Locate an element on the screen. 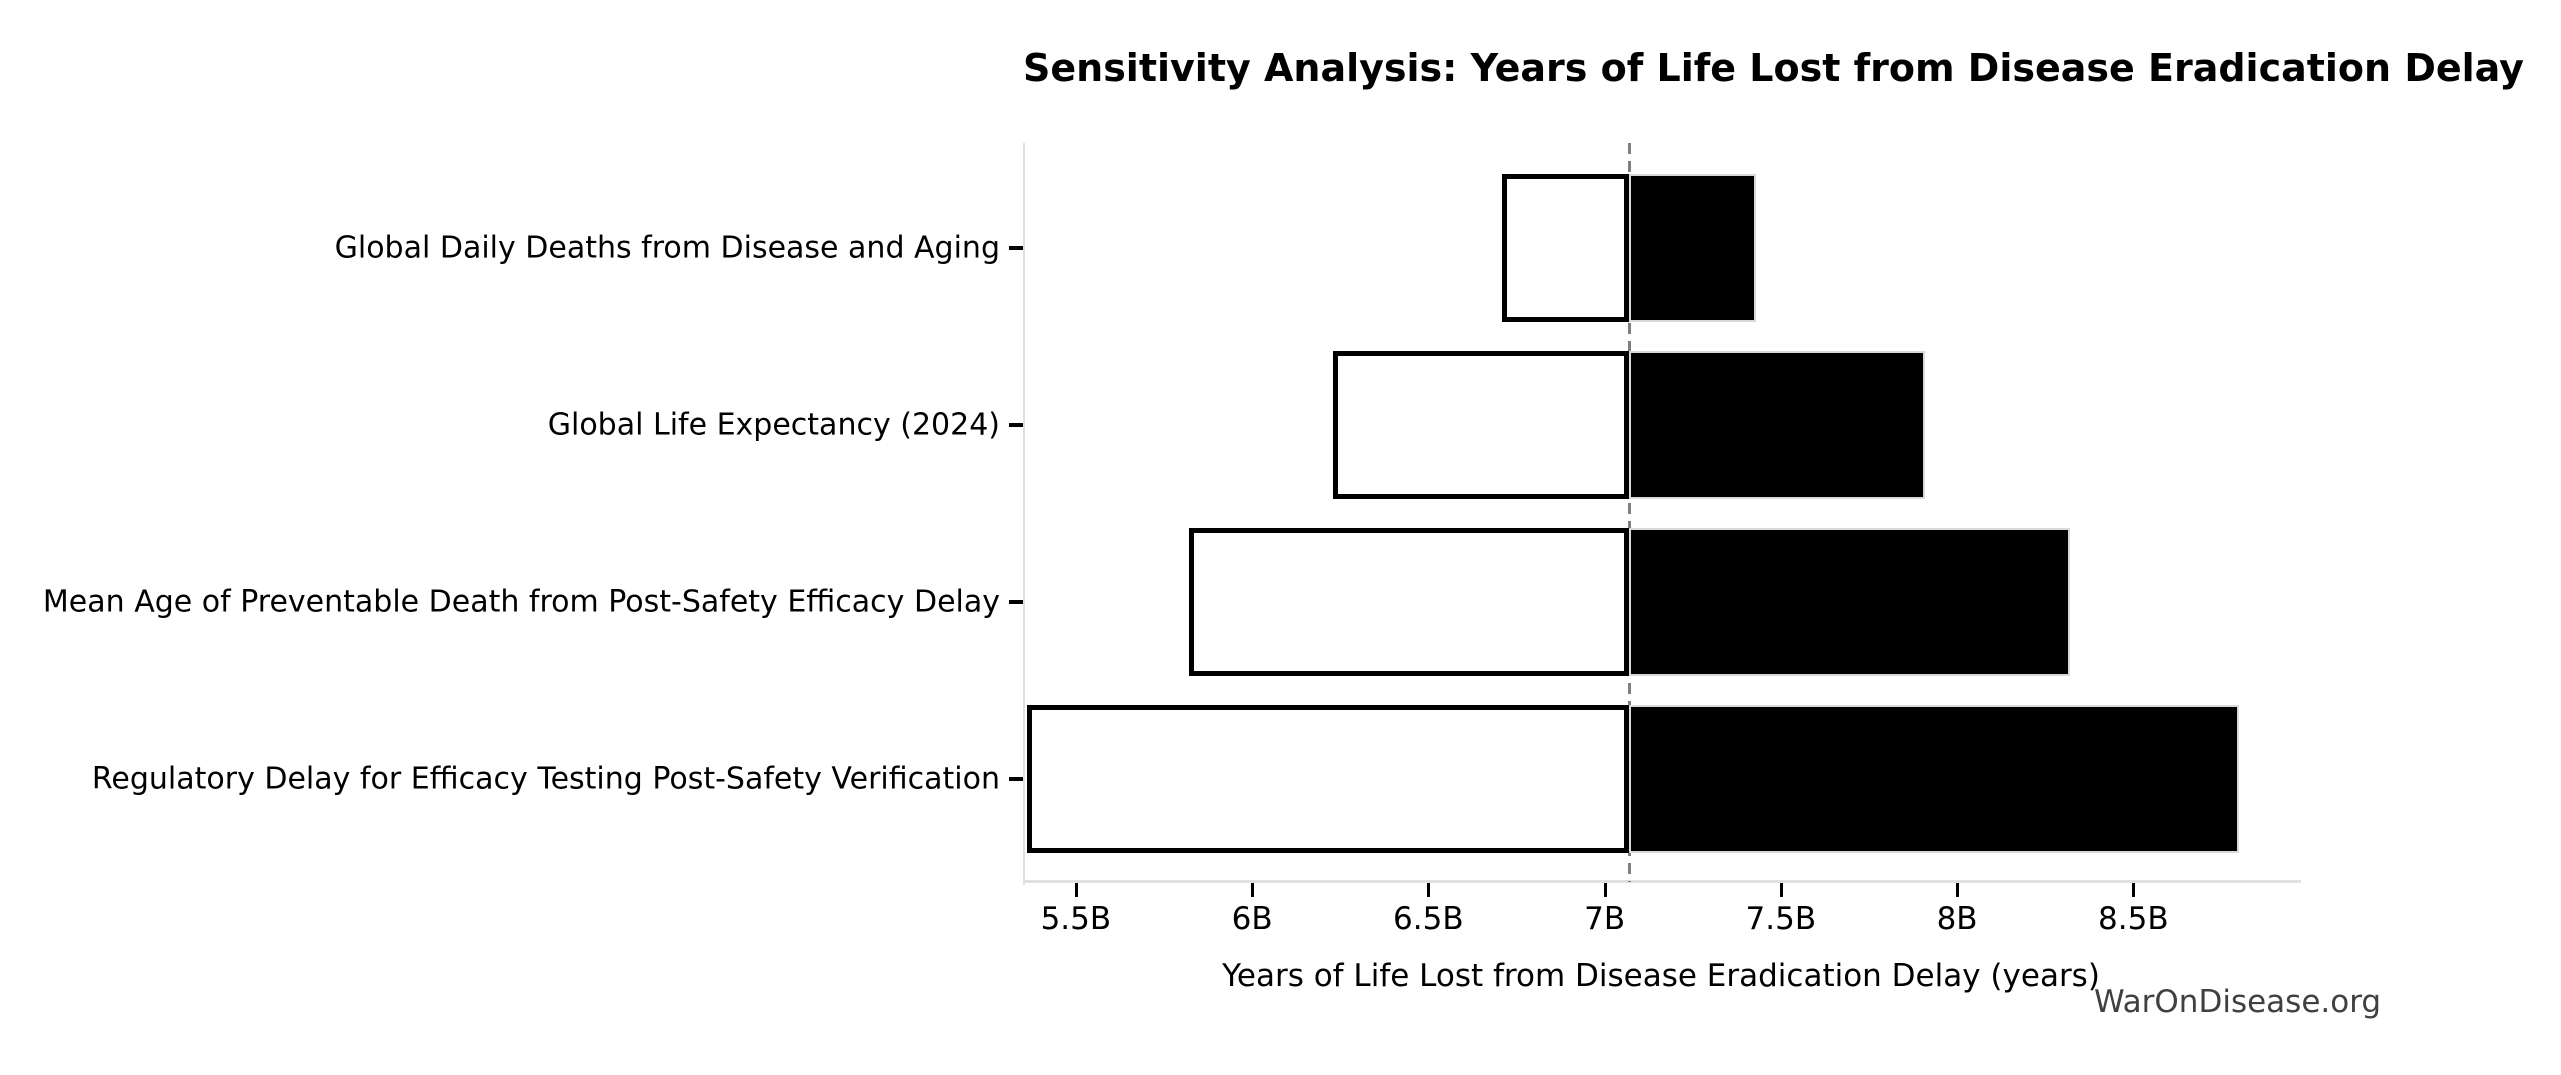 The width and height of the screenshot is (2561, 1075). baseline-dashed-line is located at coordinates (1630, 512).